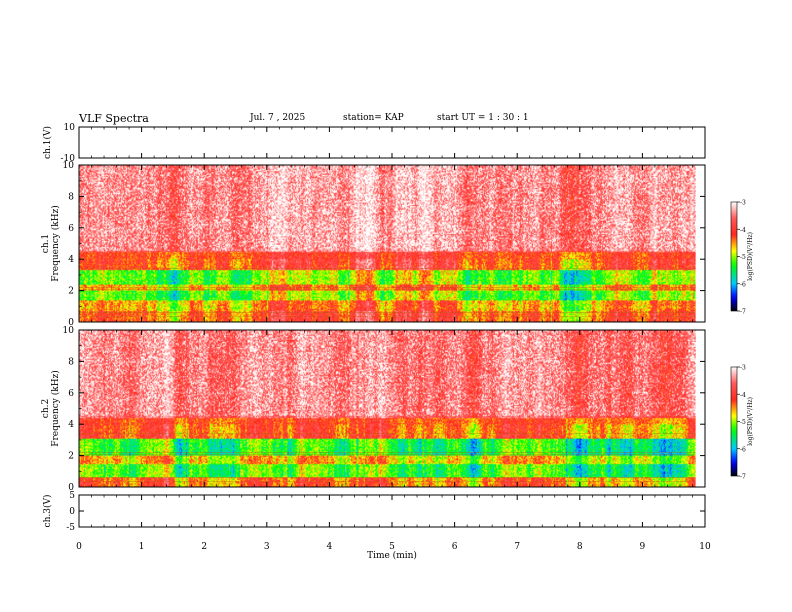  What do you see at coordinates (392, 142) in the screenshot?
I see `ch1-waveform-frame` at bounding box center [392, 142].